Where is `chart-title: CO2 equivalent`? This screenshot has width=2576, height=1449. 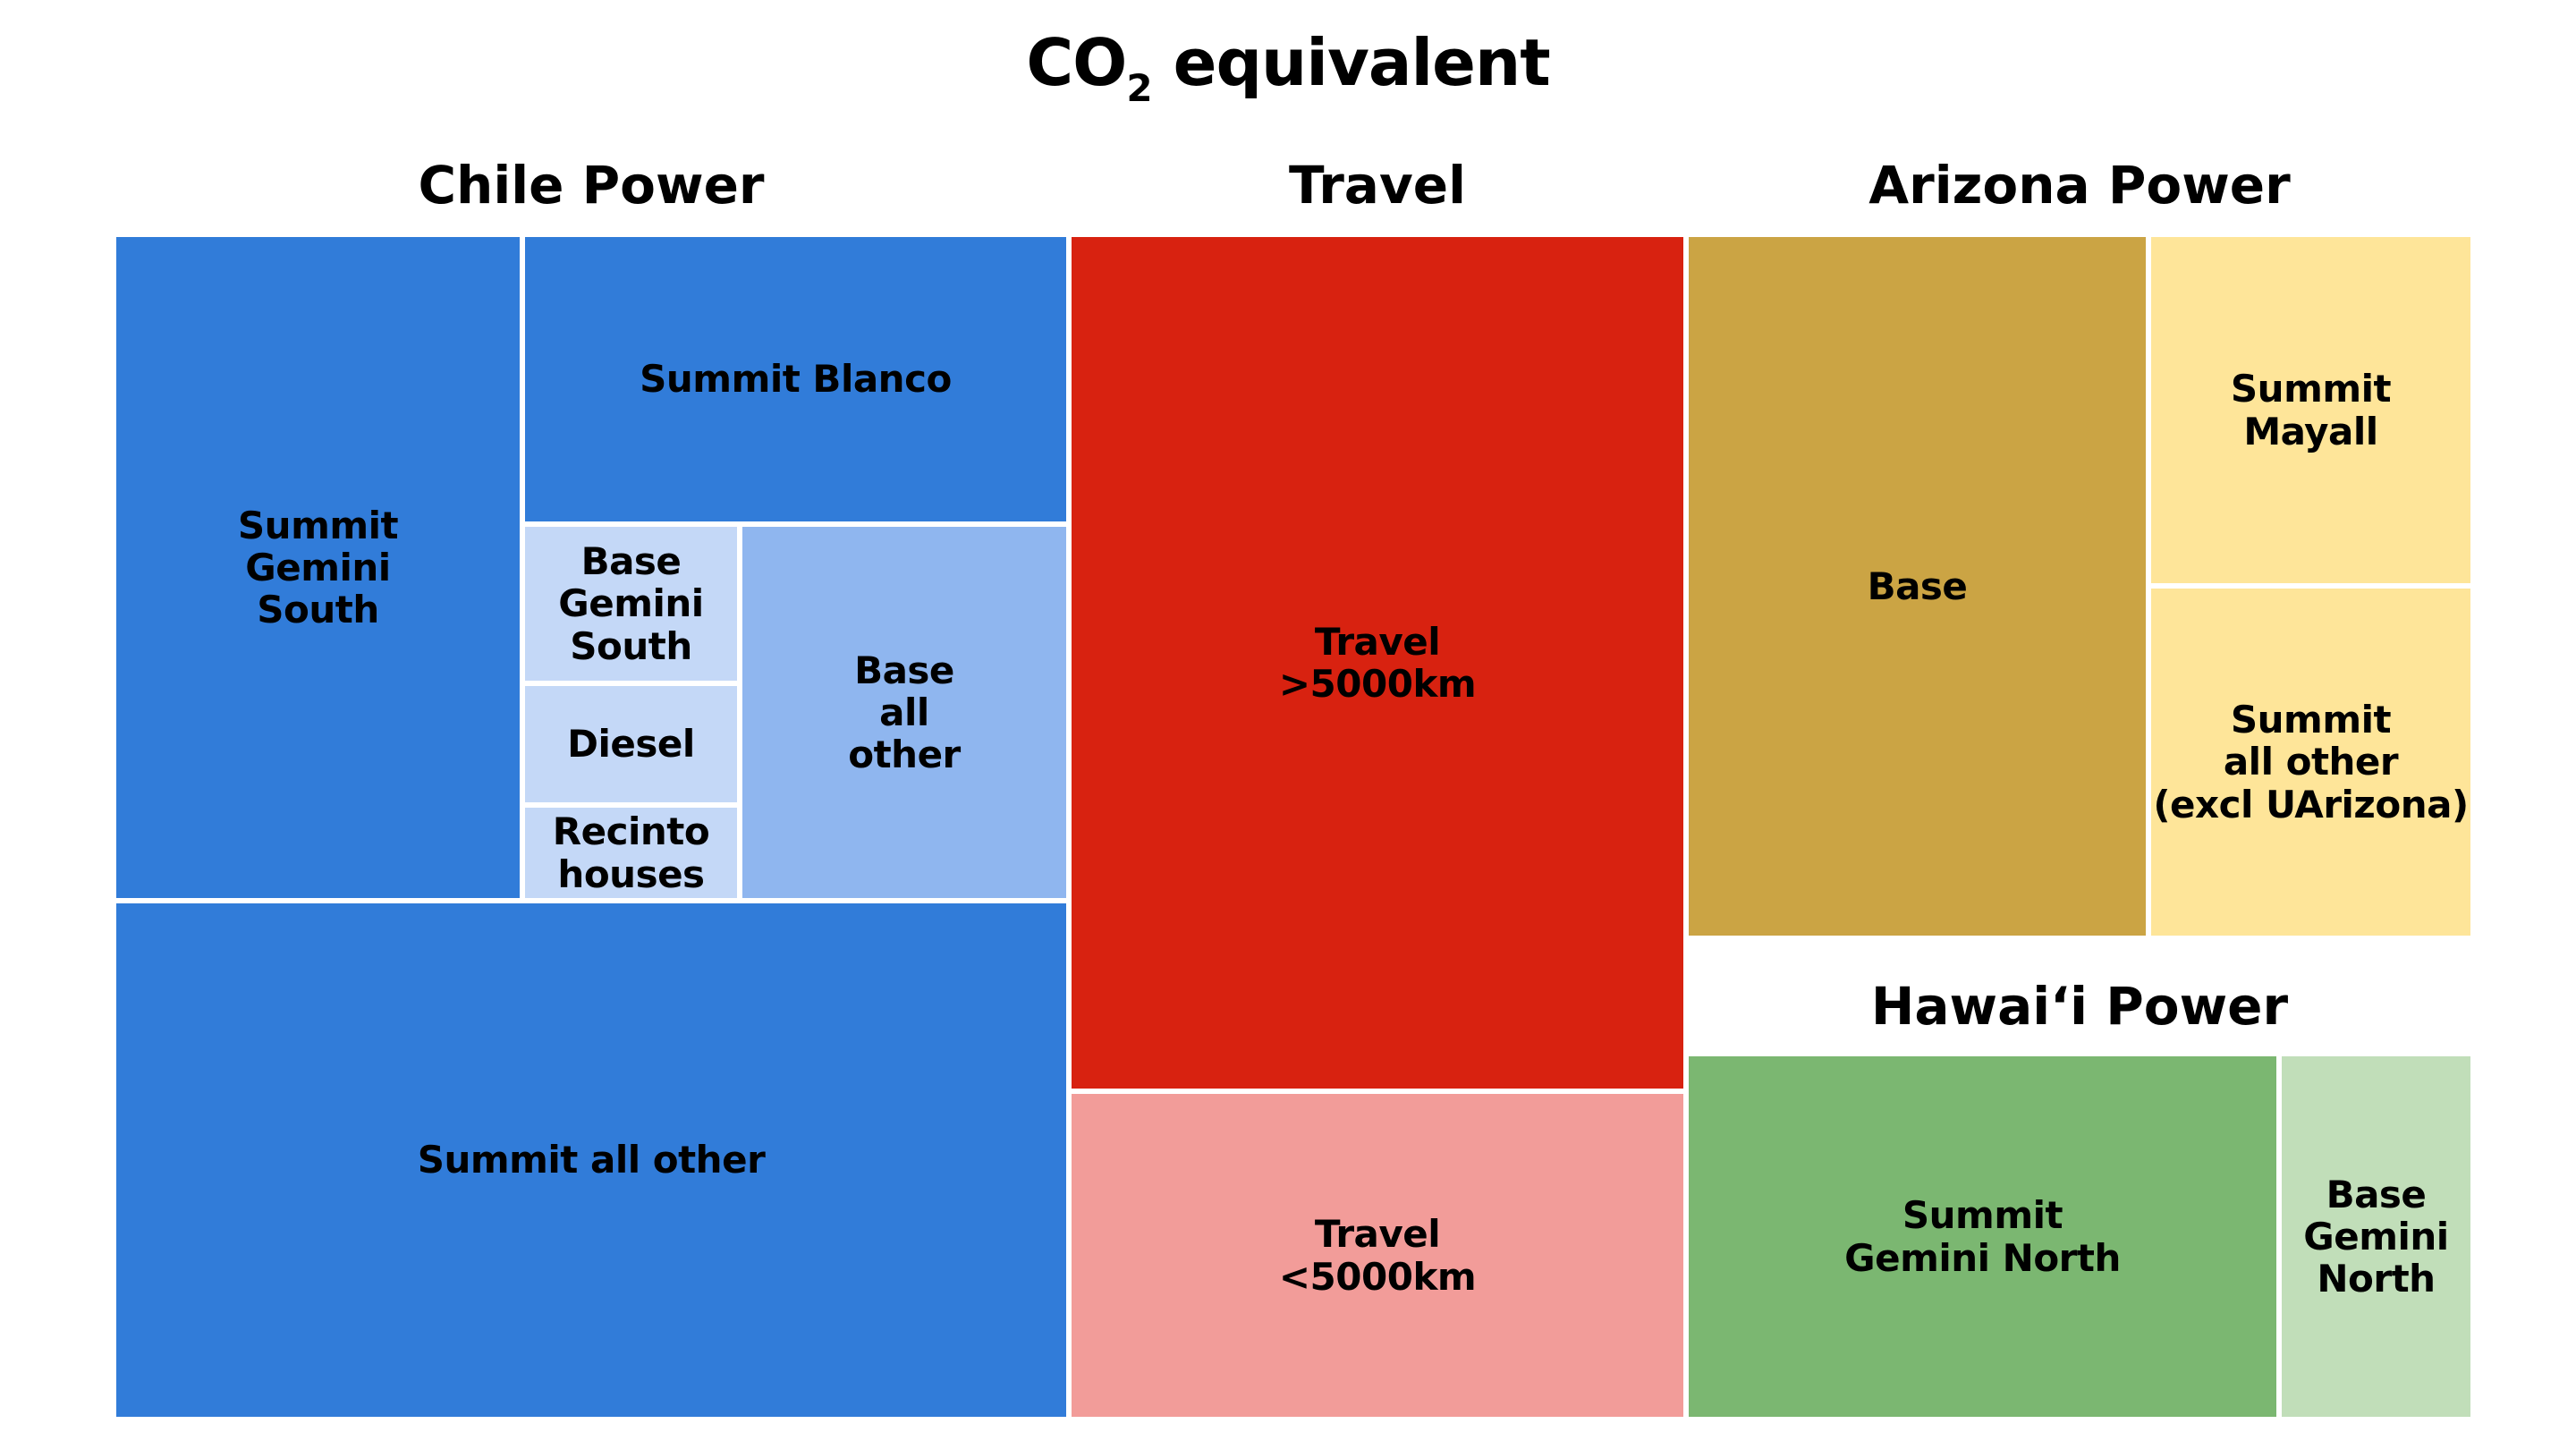
chart-title: CO2 equivalent is located at coordinates (1288, 67).